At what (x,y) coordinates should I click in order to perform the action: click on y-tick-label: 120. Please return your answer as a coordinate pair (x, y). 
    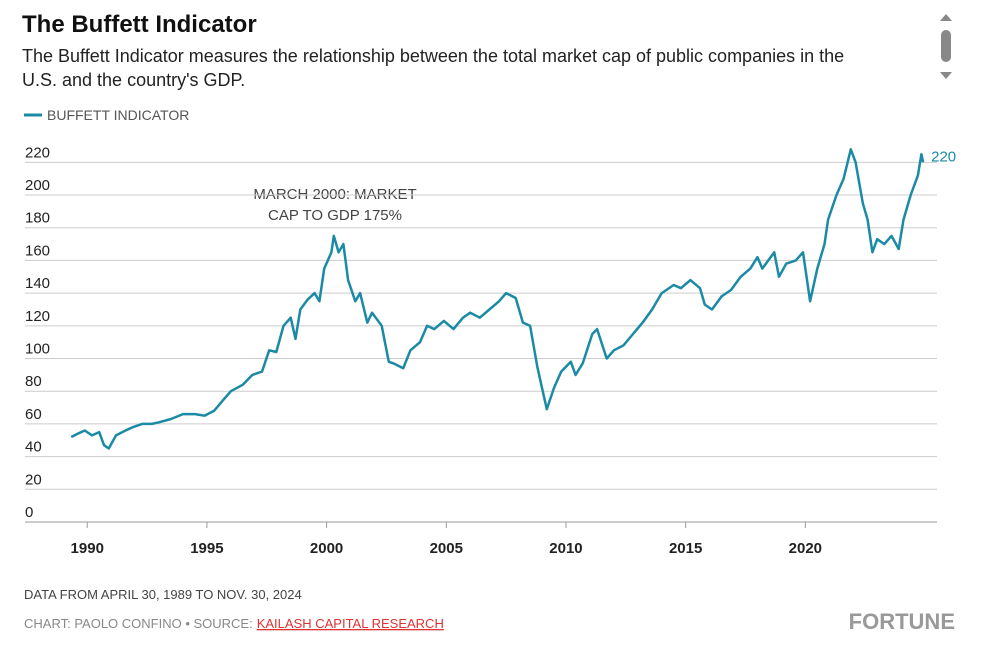
    Looking at the image, I should click on (37, 316).